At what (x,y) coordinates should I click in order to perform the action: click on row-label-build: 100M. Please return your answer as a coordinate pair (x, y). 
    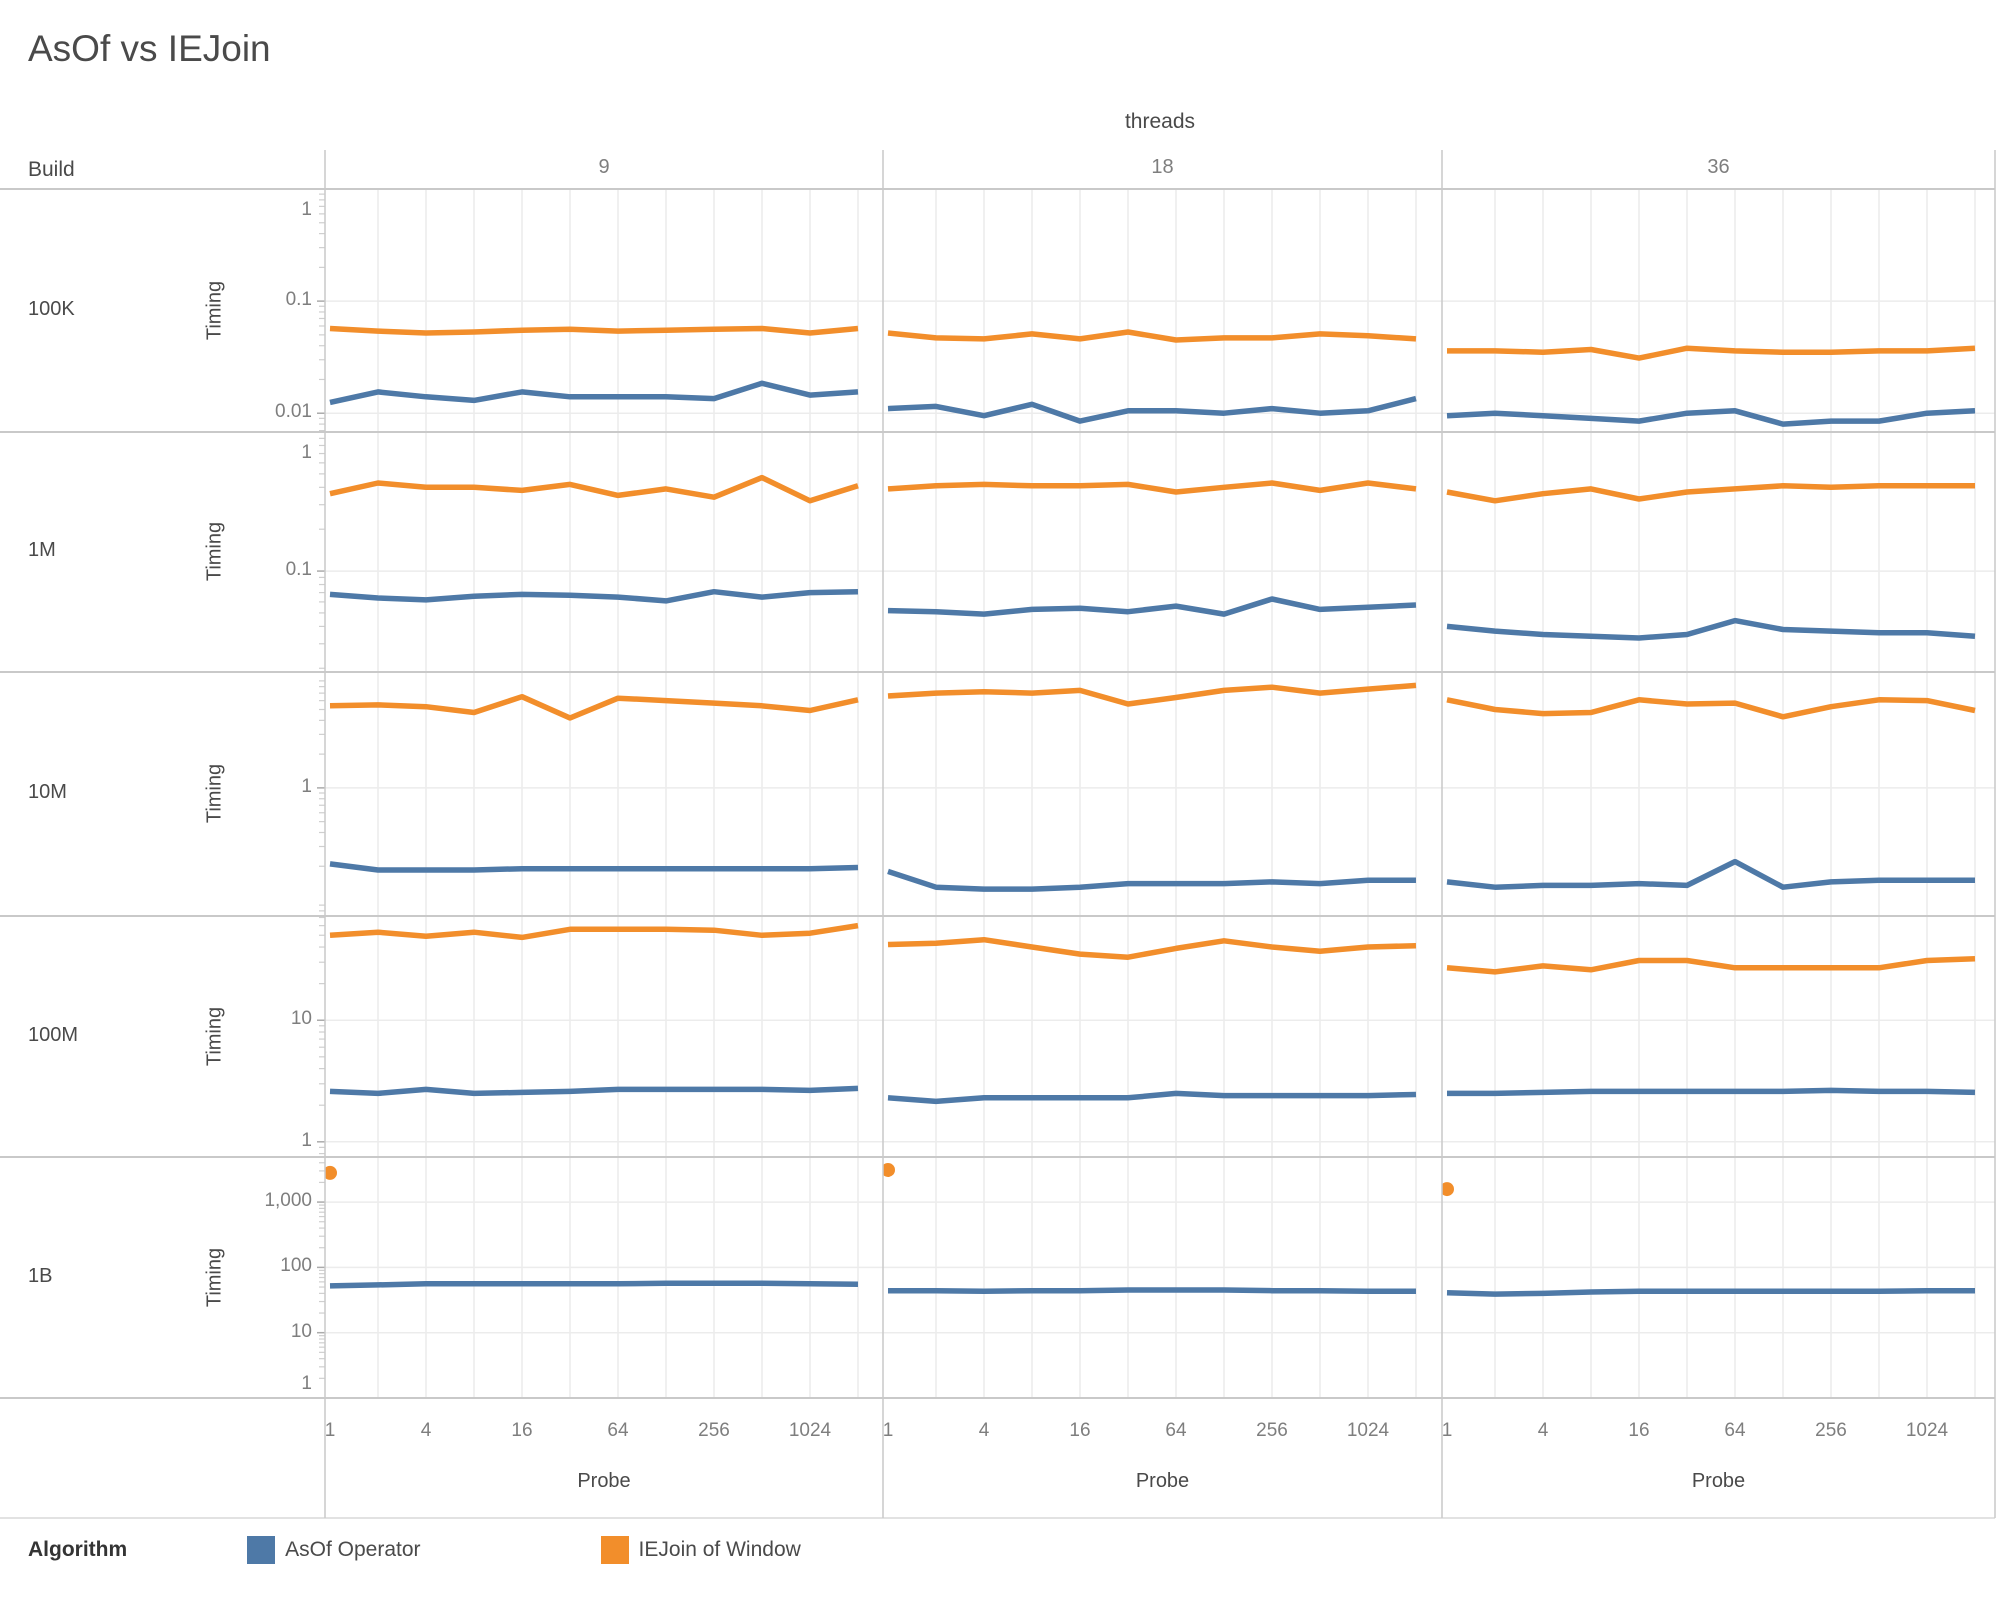
    Looking at the image, I should click on (53, 1034).